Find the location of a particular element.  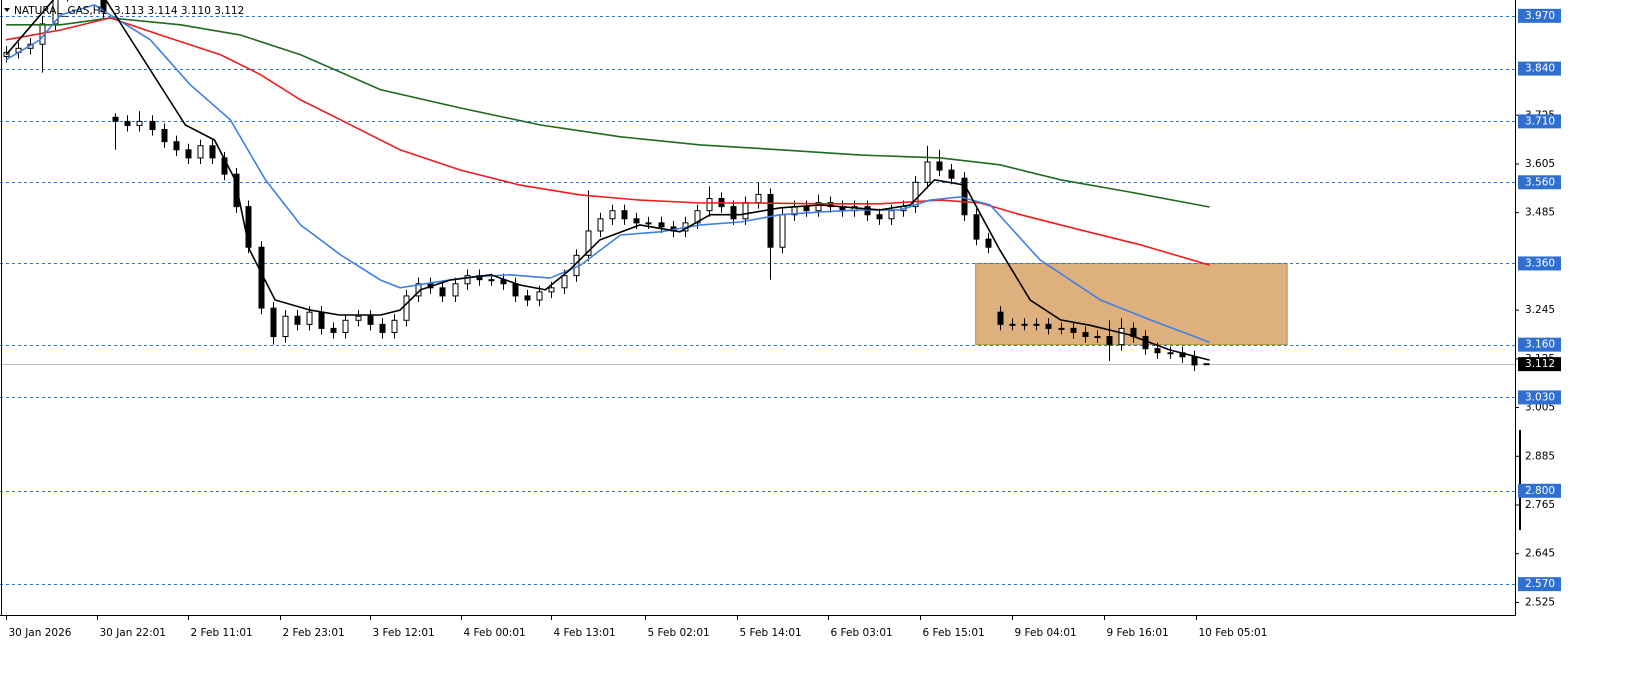

x-tick-label: 3 Feb 12:01 is located at coordinates (404, 633).